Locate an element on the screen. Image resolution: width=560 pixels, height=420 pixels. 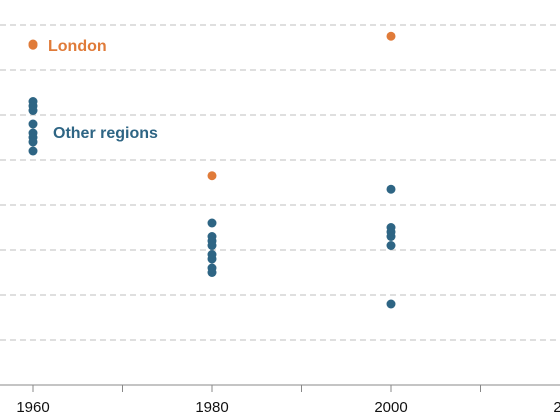
legend: London Other regions is located at coordinates (93, 90).